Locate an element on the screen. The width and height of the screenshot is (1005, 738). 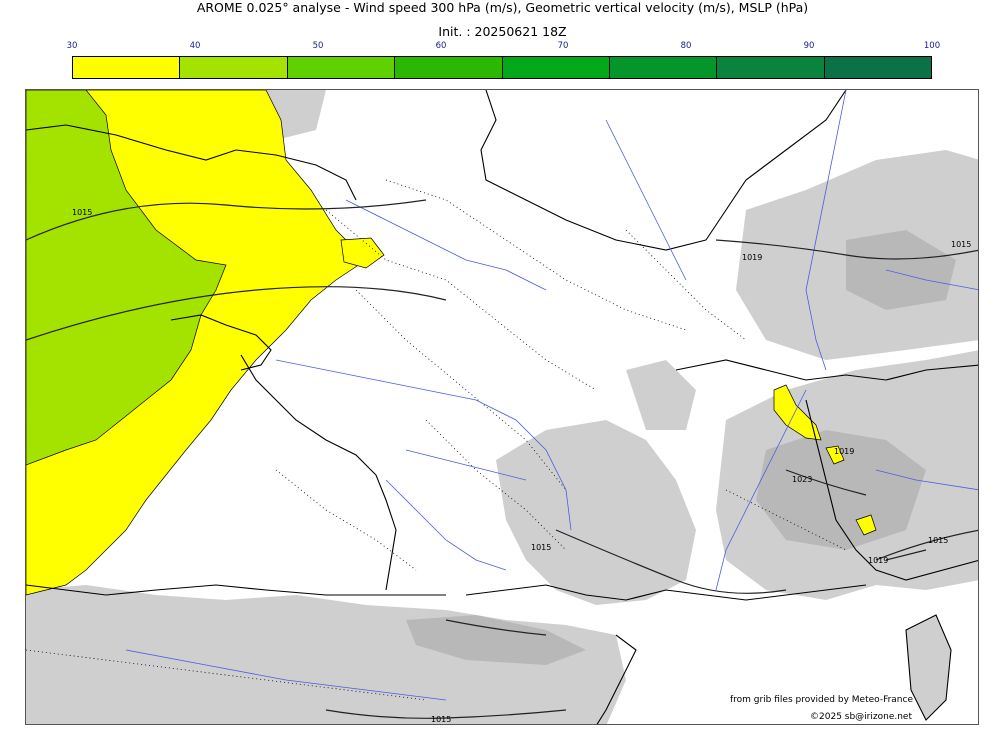
colorbar-tick: 60 is located at coordinates (441, 46).